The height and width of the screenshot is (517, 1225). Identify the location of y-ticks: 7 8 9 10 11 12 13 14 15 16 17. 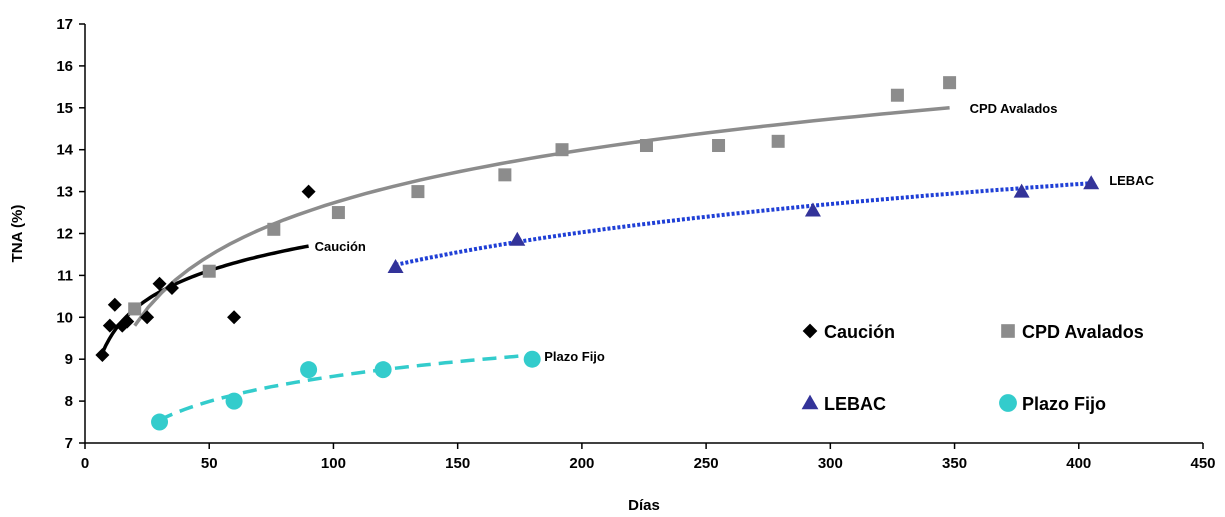
(70, 234).